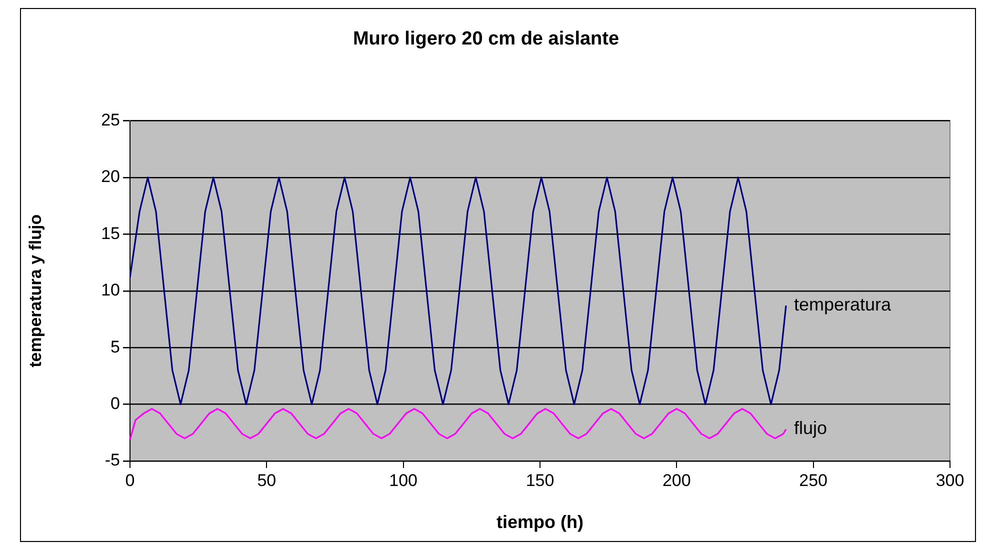 The image size is (982, 548). Describe the element at coordinates (112, 460) in the screenshot. I see `y-tick-label: -5` at that location.